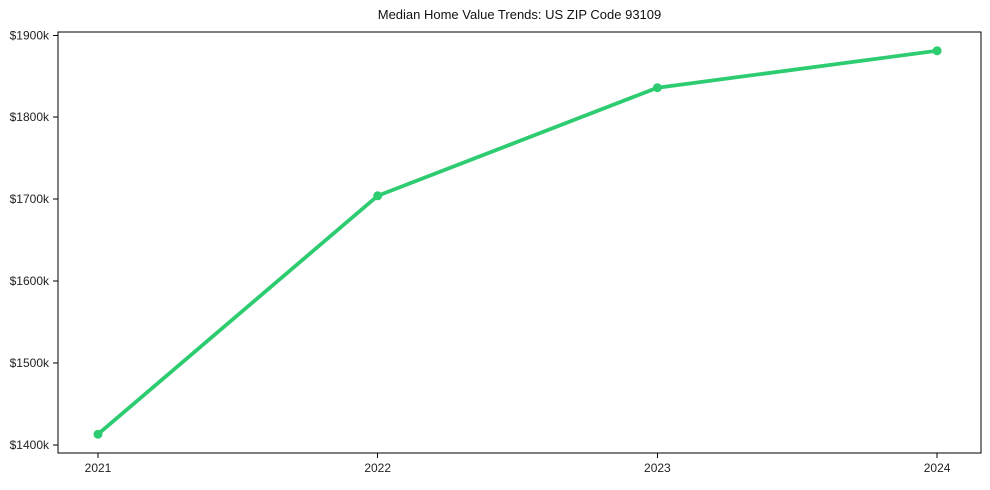 This screenshot has height=490, width=990. What do you see at coordinates (937, 468) in the screenshot?
I see `x-tick-label: 2024` at bounding box center [937, 468].